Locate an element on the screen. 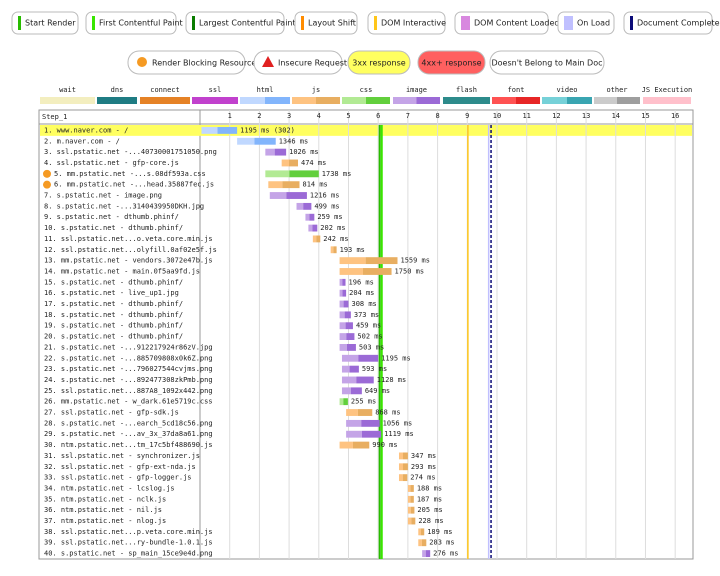 This screenshot has height=576, width=720. row-label: 27. ssl.pstatic.net - gfp-sdk.js is located at coordinates (111, 413).